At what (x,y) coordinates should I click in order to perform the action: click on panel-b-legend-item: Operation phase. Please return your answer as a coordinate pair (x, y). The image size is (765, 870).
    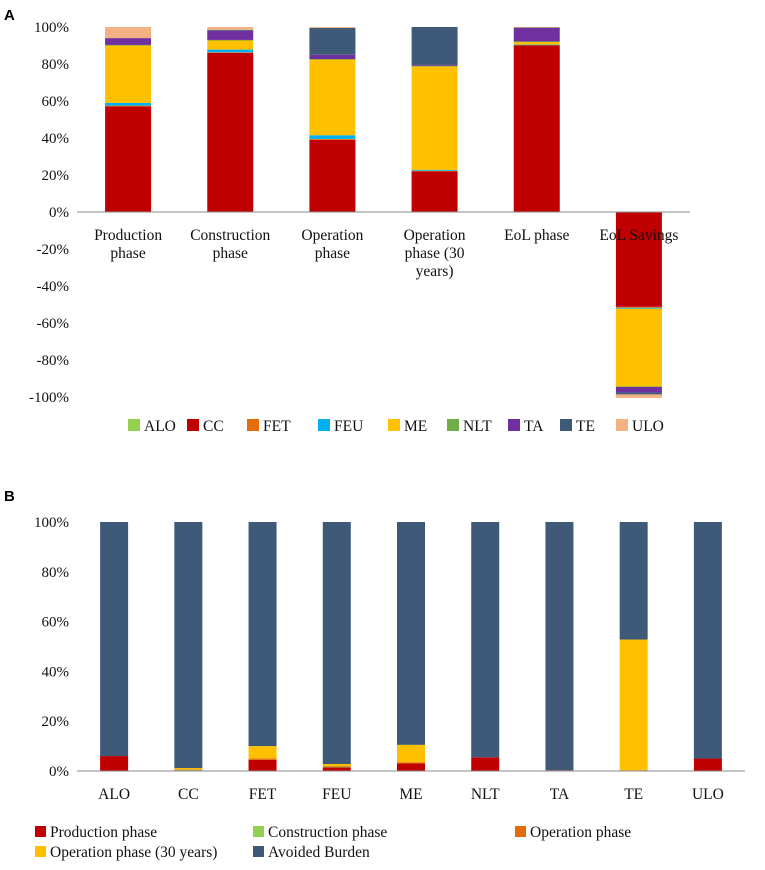
    Looking at the image, I should click on (573, 832).